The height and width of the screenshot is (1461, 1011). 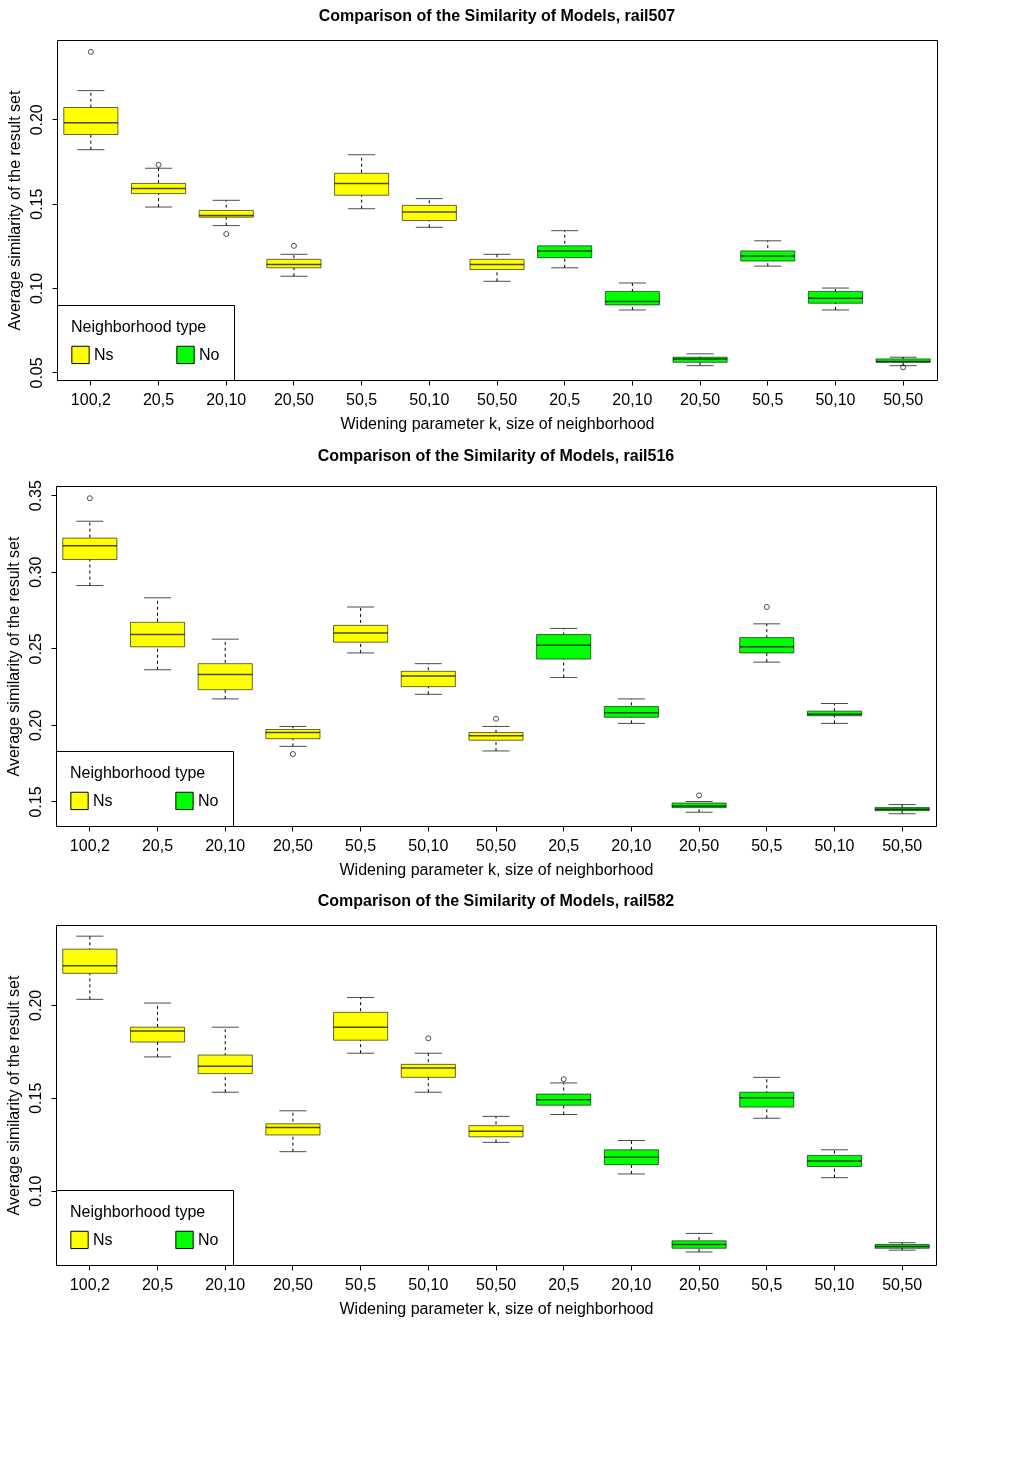 What do you see at coordinates (35, 496) in the screenshot?
I see `y-tick-label: 0.35` at bounding box center [35, 496].